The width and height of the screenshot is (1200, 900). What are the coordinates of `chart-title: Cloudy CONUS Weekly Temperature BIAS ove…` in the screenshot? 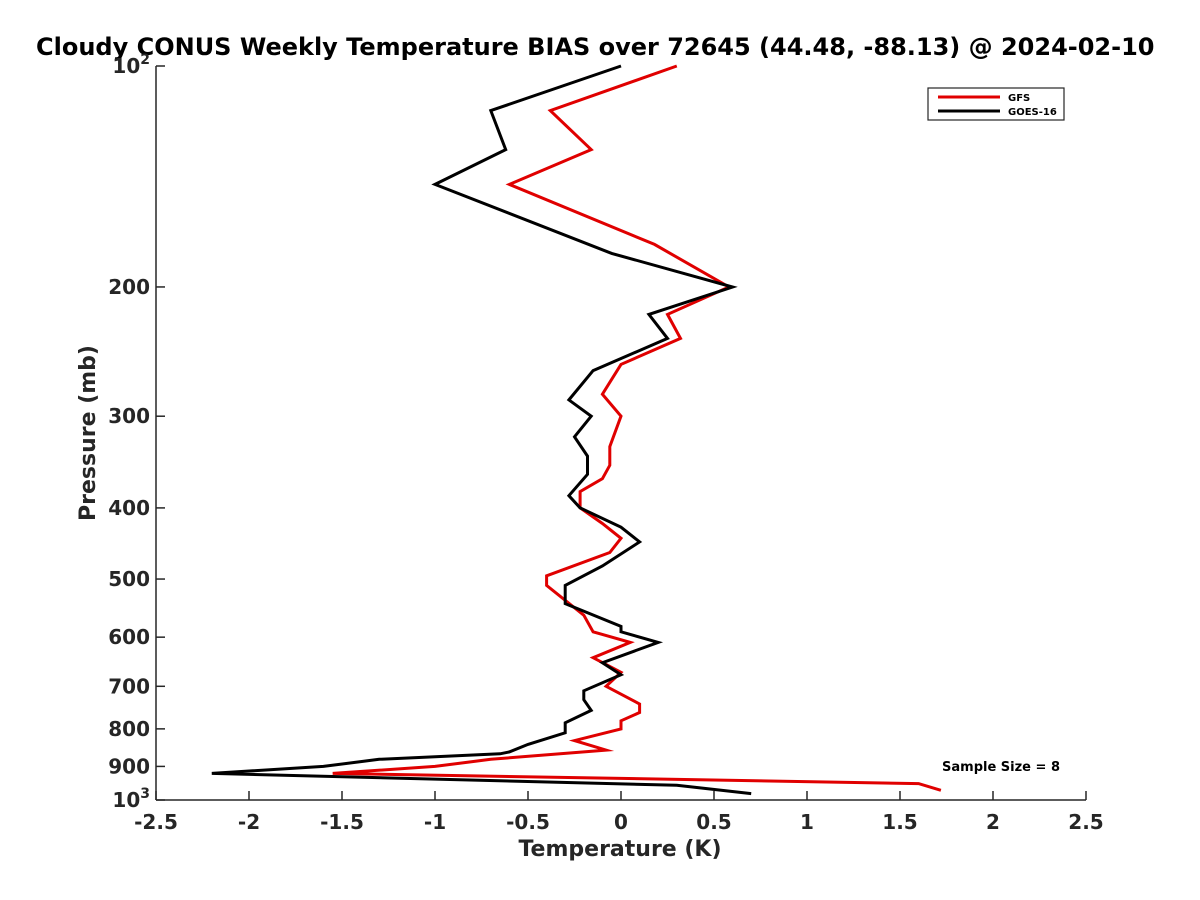 It's located at (595, 47).